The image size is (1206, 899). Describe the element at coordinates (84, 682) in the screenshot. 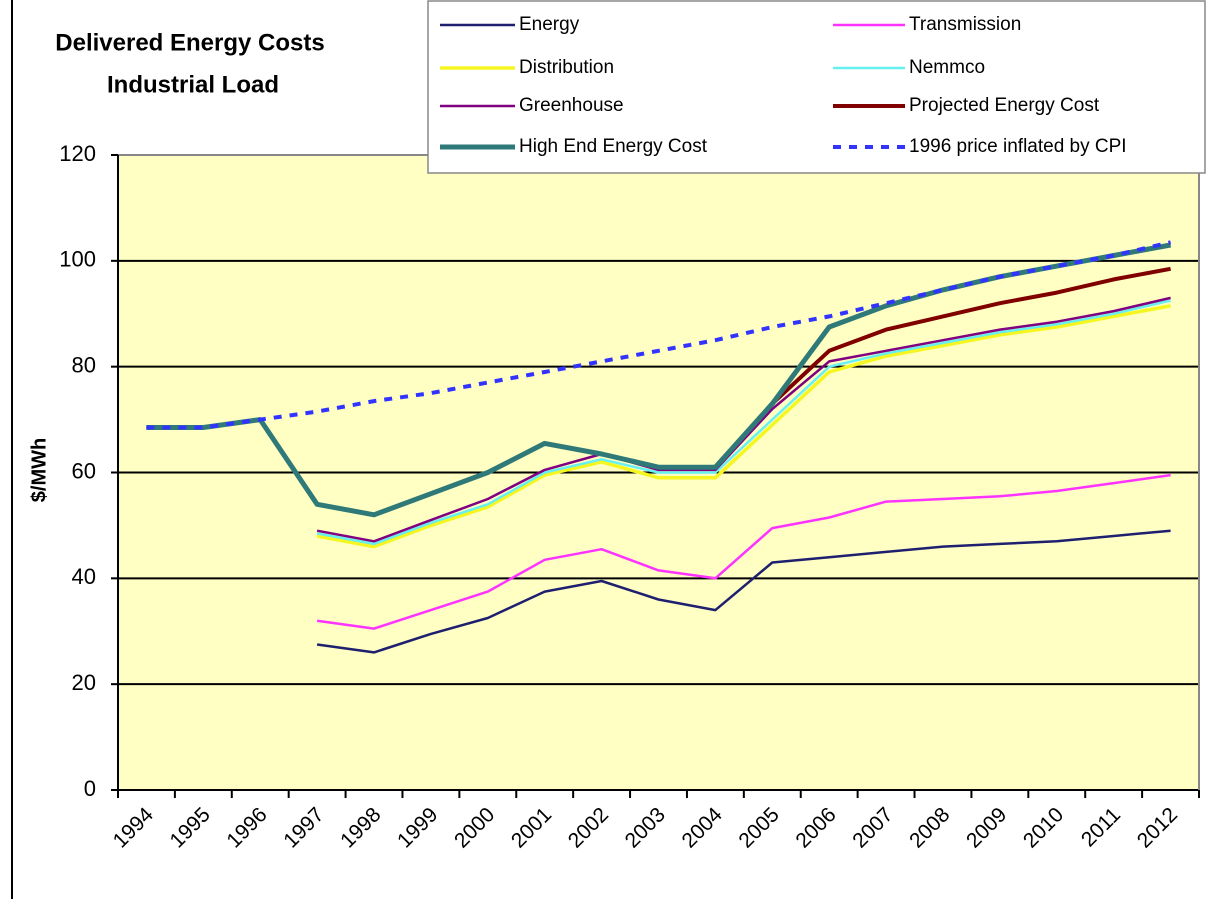

I see `y-tick-label: 20` at that location.